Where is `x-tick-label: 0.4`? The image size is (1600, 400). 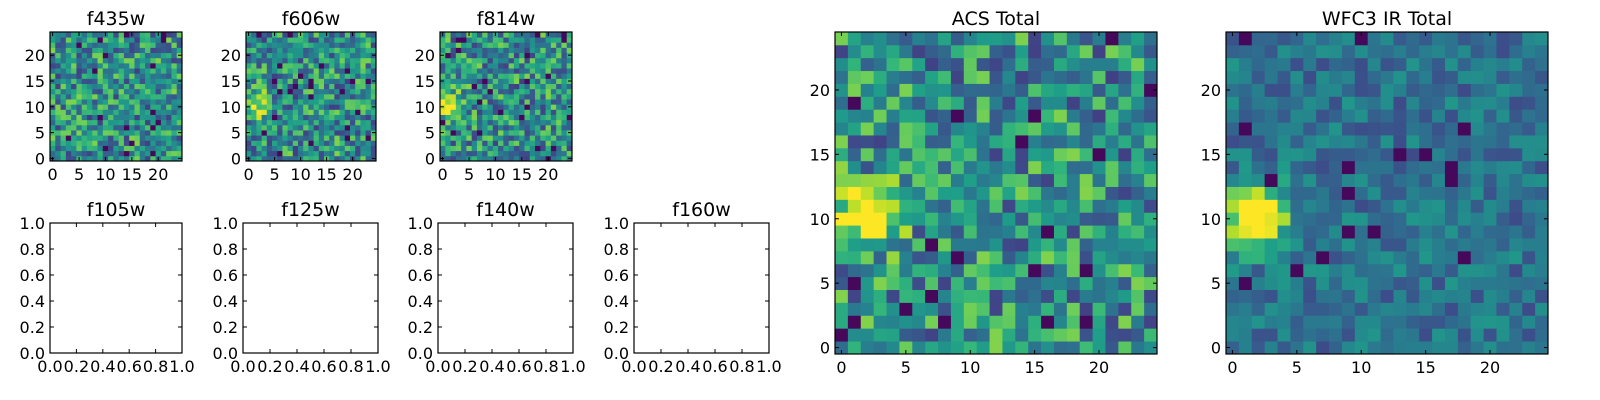 x-tick-label: 0.4 is located at coordinates (491, 366).